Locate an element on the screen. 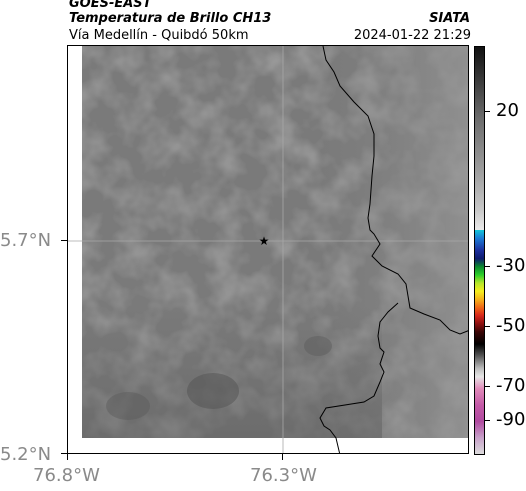  product-subtitle: Temperatura de Brillo CH13 is located at coordinates (170, 18).